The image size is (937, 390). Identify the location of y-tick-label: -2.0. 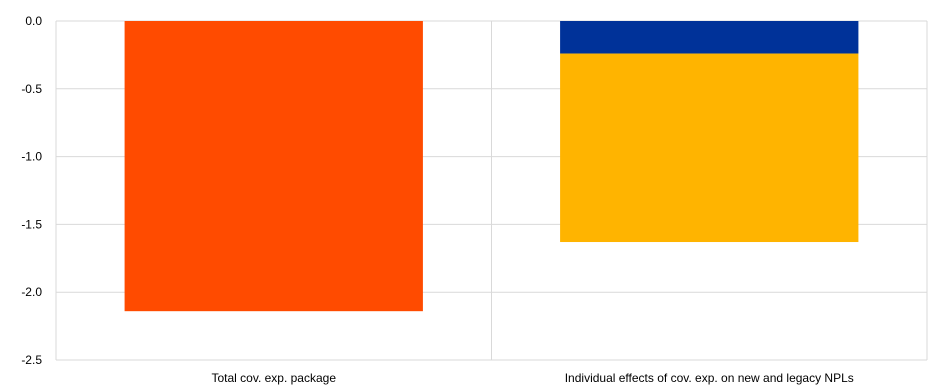
(31, 292).